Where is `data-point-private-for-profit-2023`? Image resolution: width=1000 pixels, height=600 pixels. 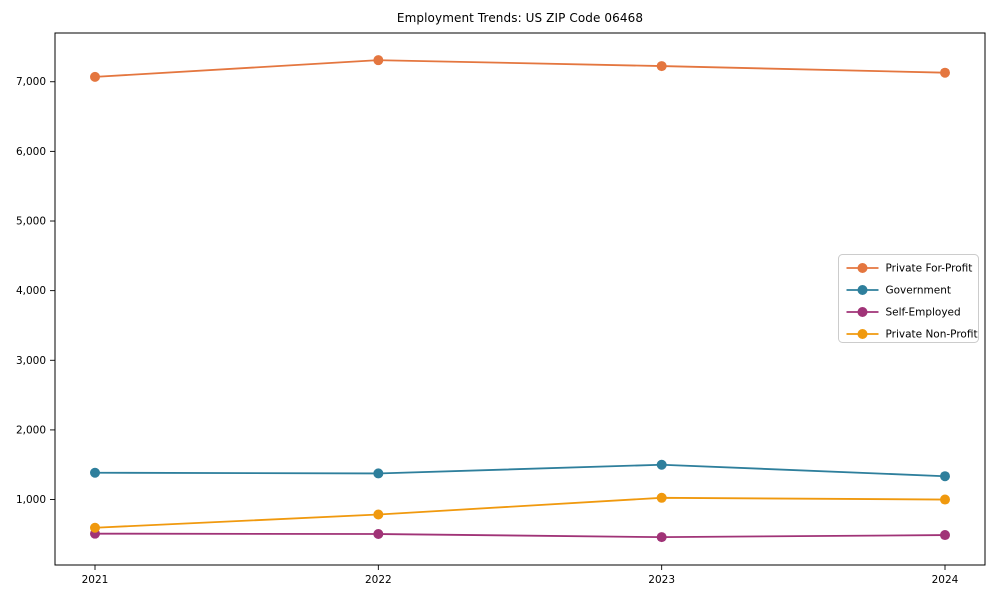 data-point-private-for-profit-2023 is located at coordinates (661, 66).